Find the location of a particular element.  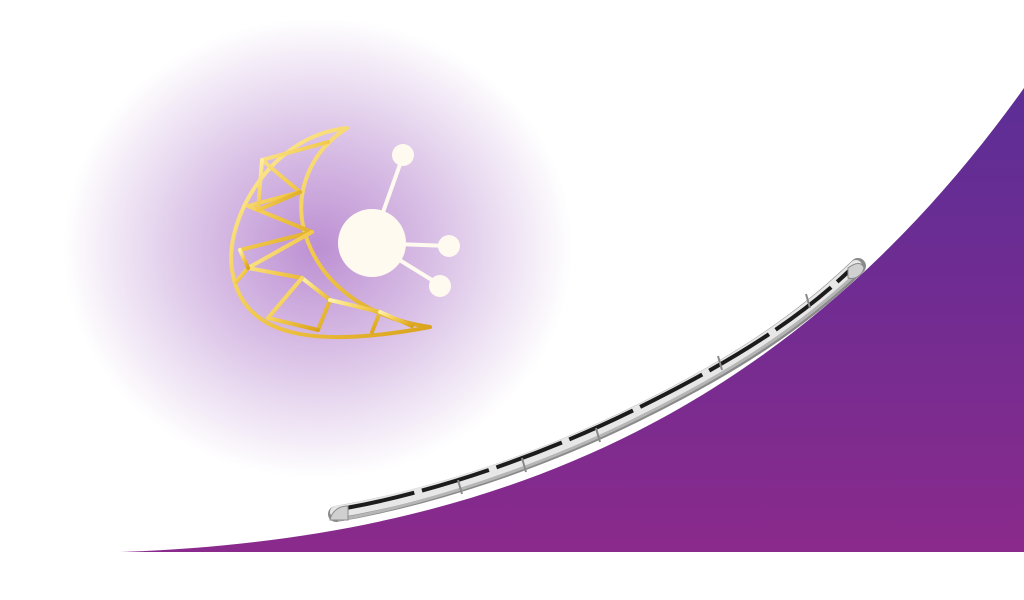

crescent-moon-icon is located at coordinates (330, 233).